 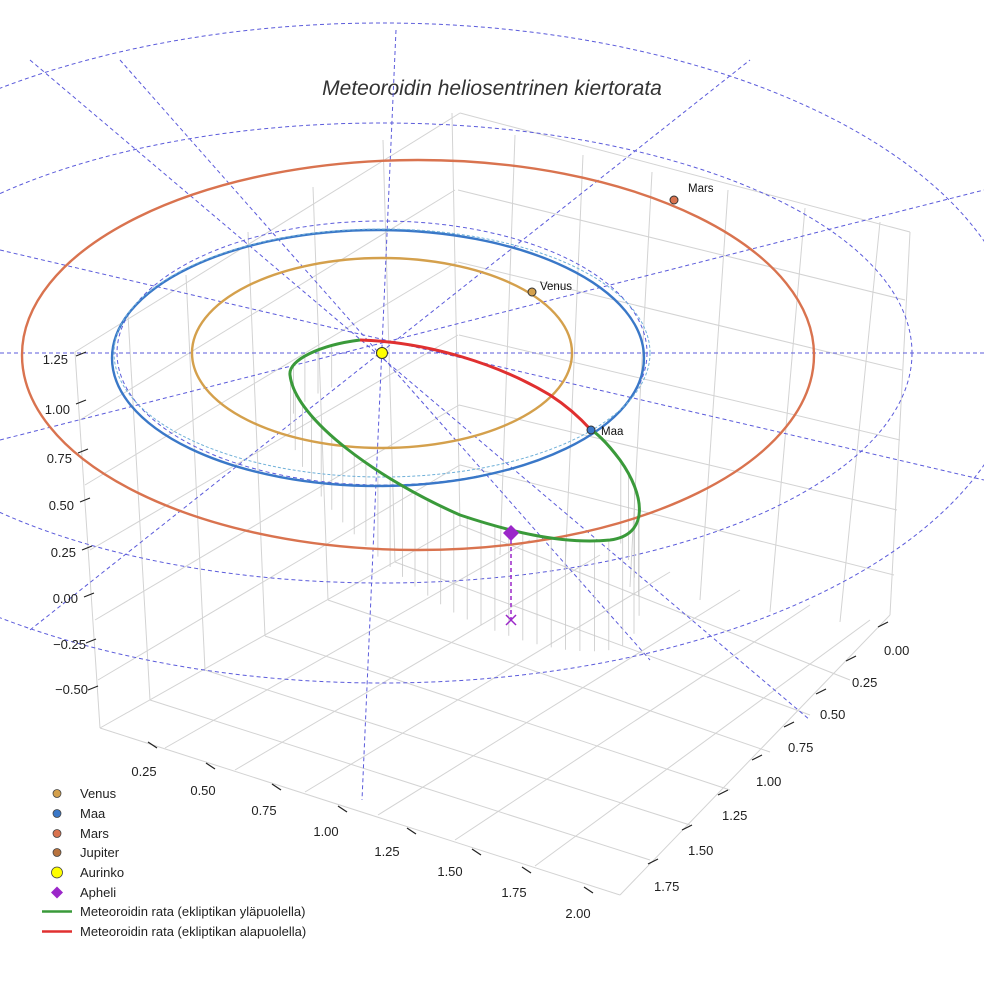 I want to click on legend-label: Mars, so click(x=94, y=833).